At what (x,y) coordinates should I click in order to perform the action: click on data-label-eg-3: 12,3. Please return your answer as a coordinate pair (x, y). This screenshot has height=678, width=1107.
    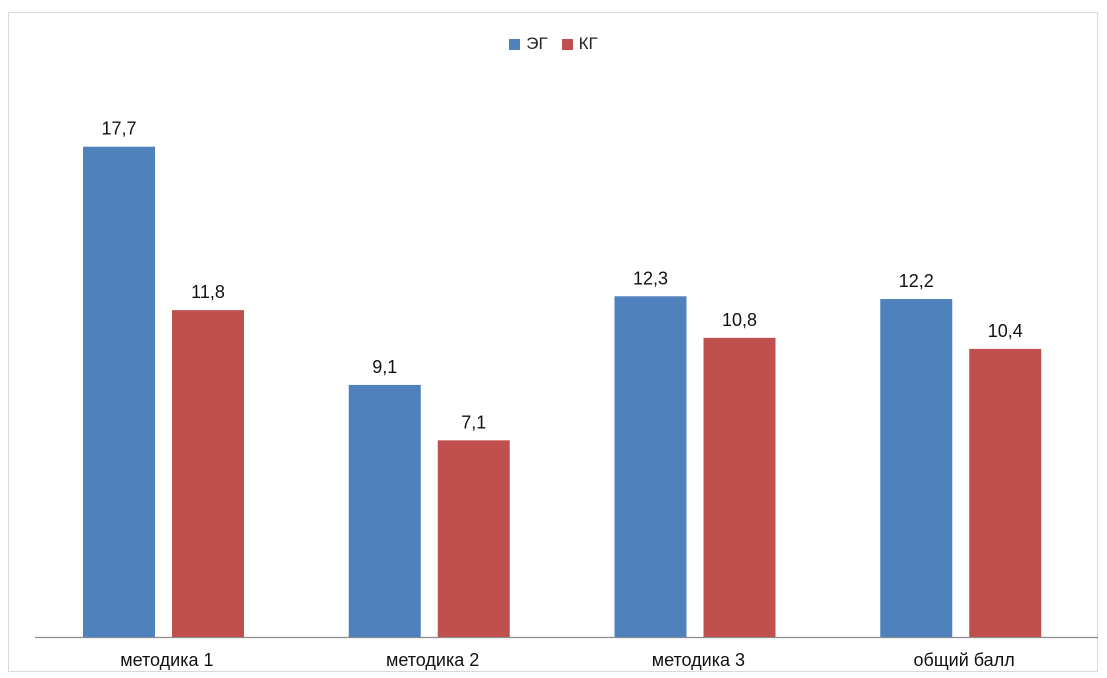
    Looking at the image, I should click on (650, 278).